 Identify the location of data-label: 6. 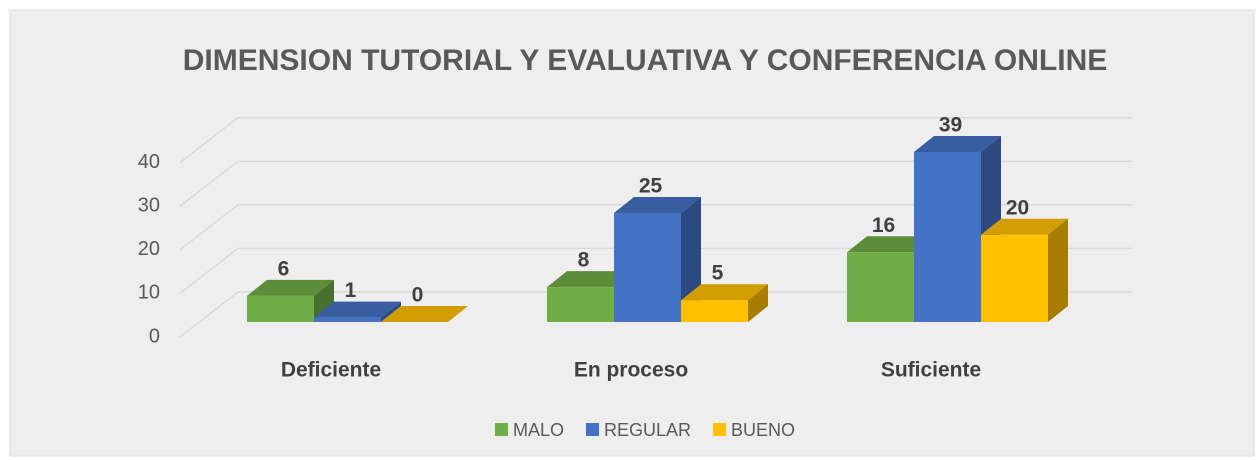
(284, 268).